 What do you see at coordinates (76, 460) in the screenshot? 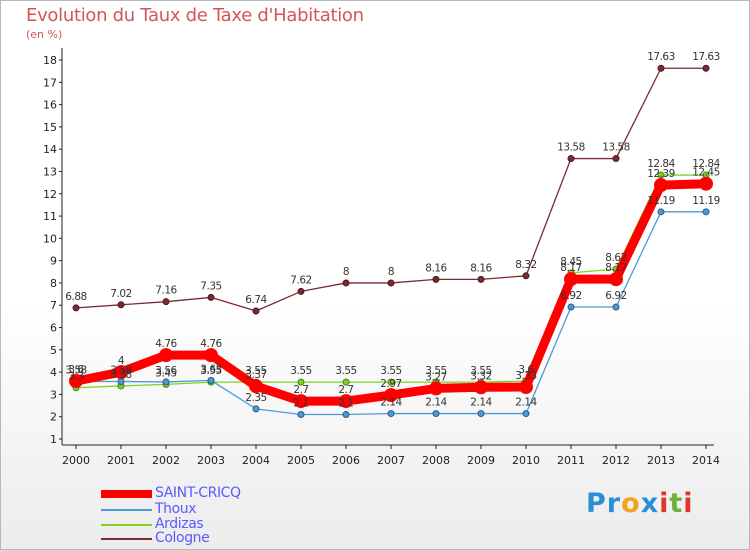
I see `x-tick-label: 2000` at bounding box center [76, 460].